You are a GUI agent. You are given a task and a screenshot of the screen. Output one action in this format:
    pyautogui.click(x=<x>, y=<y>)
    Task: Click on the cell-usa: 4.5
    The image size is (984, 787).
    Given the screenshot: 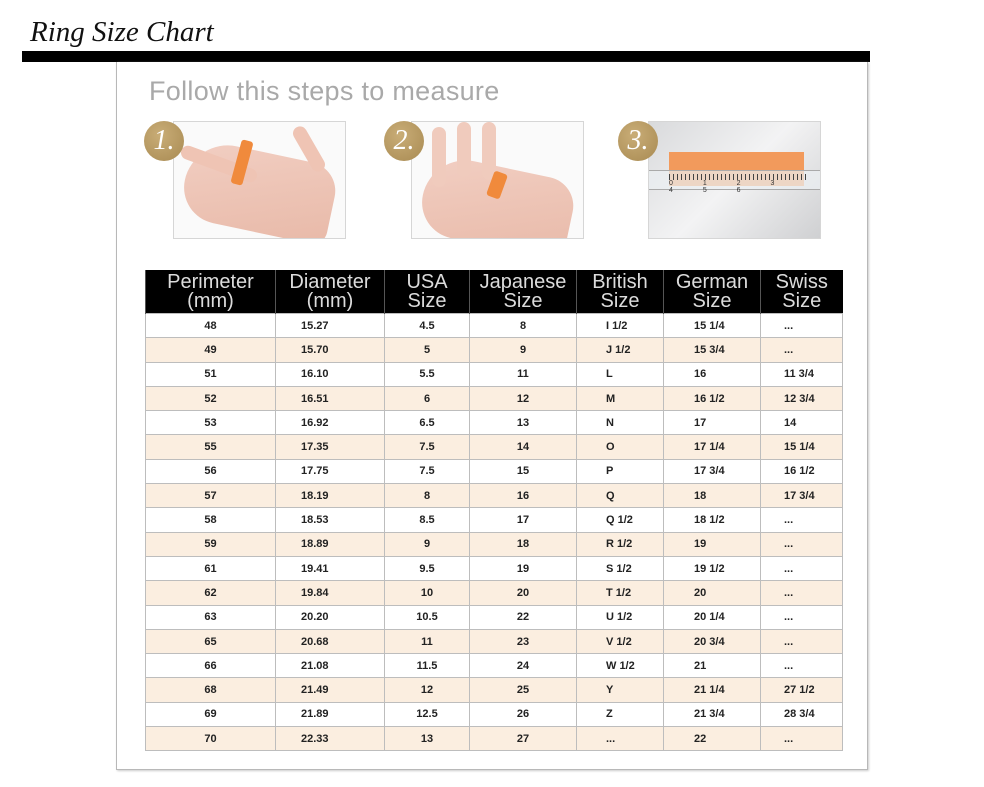 What is the action you would take?
    pyautogui.click(x=427, y=325)
    